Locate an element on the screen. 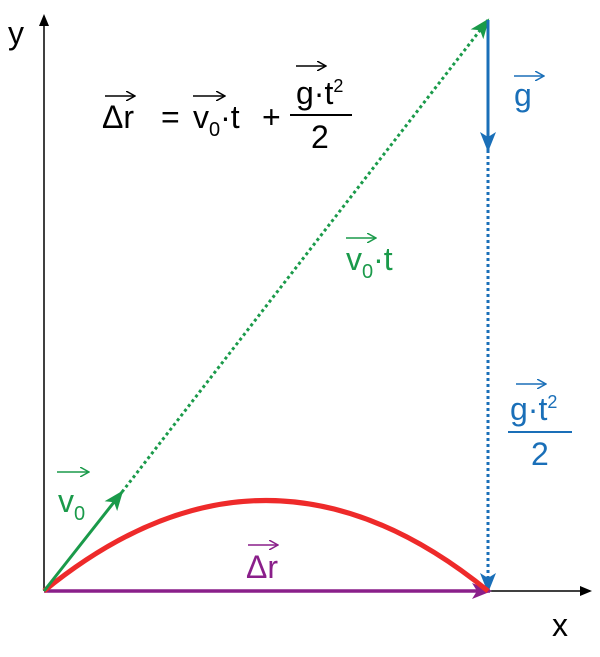 This screenshot has height=657, width=600. v0-label: v0 is located at coordinates (73, 498).